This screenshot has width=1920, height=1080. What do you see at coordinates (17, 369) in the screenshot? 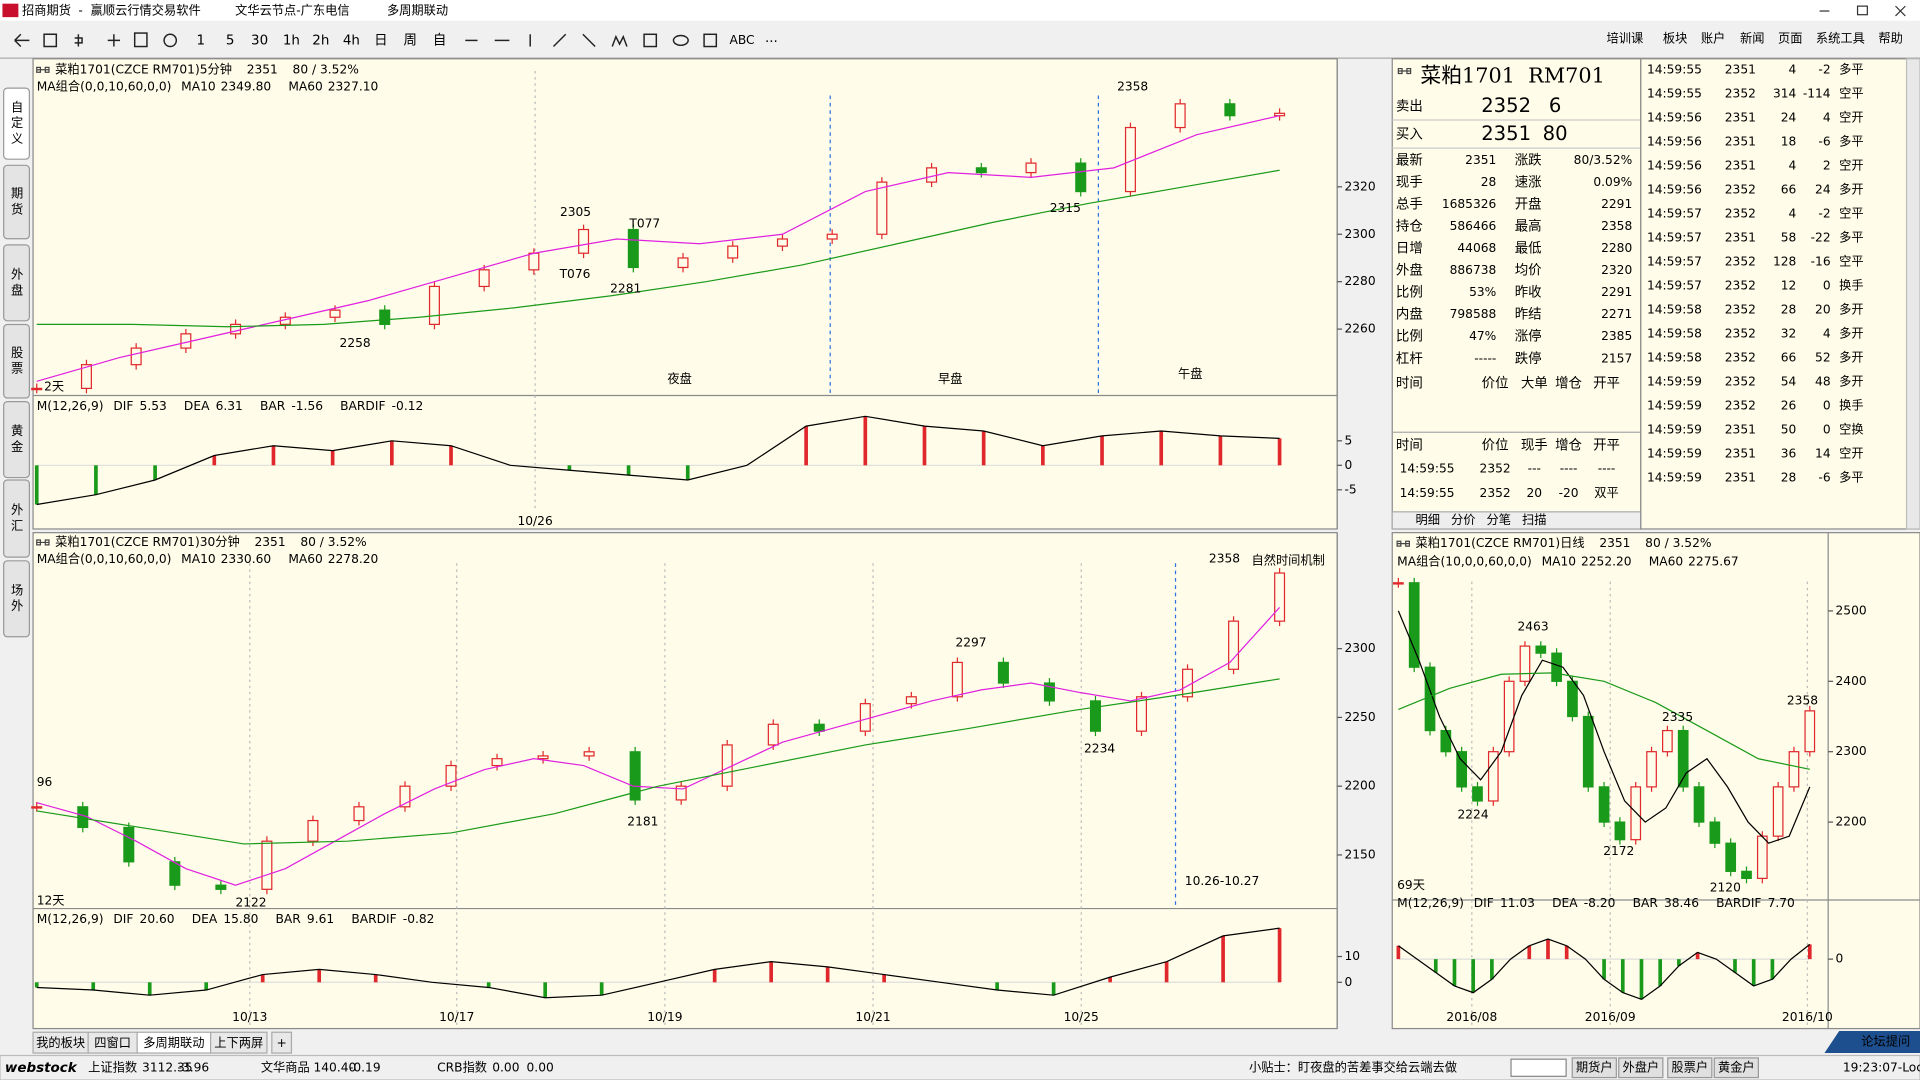
I see `side-tab-label: 票` at bounding box center [17, 369].